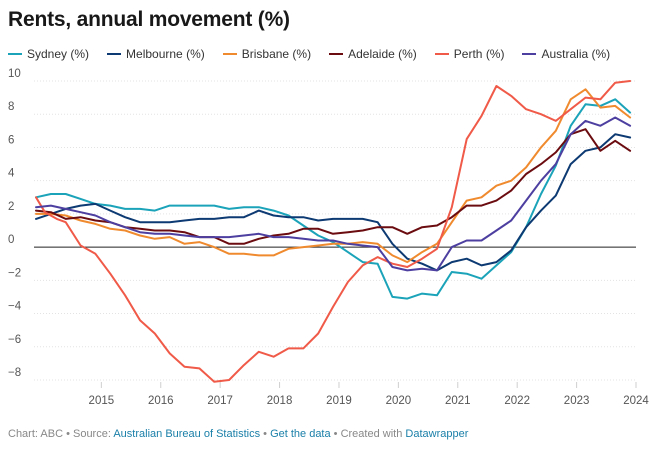  I want to click on get-data-link: Get the data, so click(300, 434).